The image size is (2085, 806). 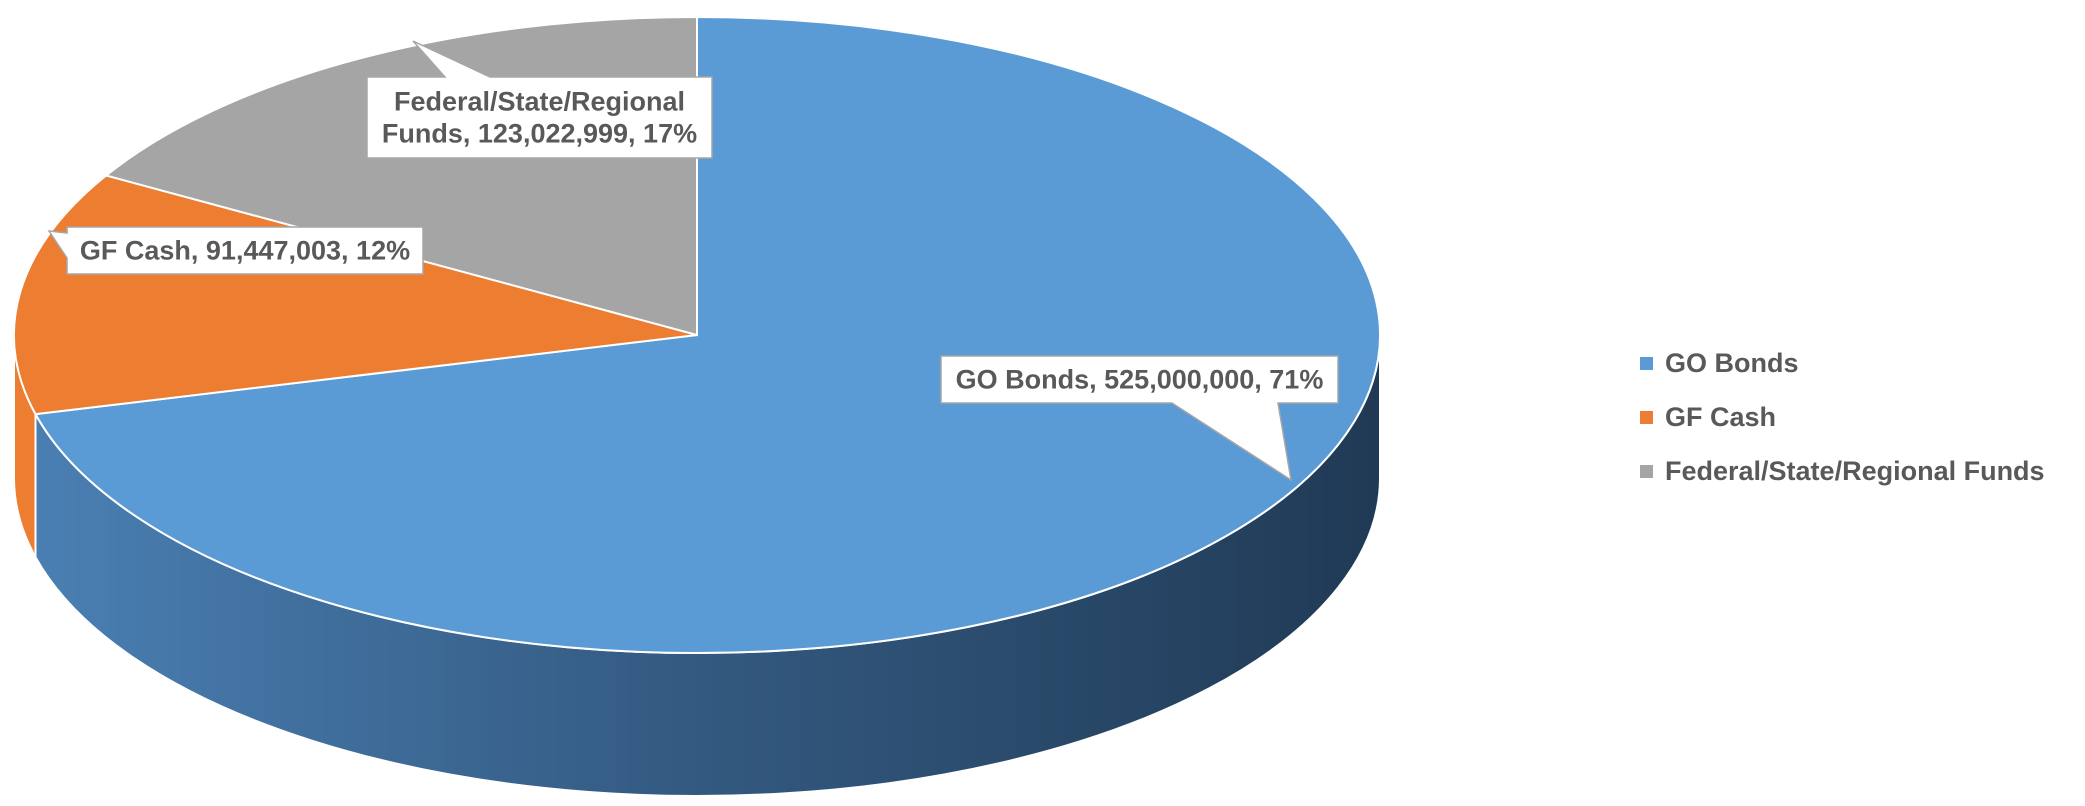 What do you see at coordinates (539, 134) in the screenshot?
I see `data-label-text: Funds, 123,022,999, 17%` at bounding box center [539, 134].